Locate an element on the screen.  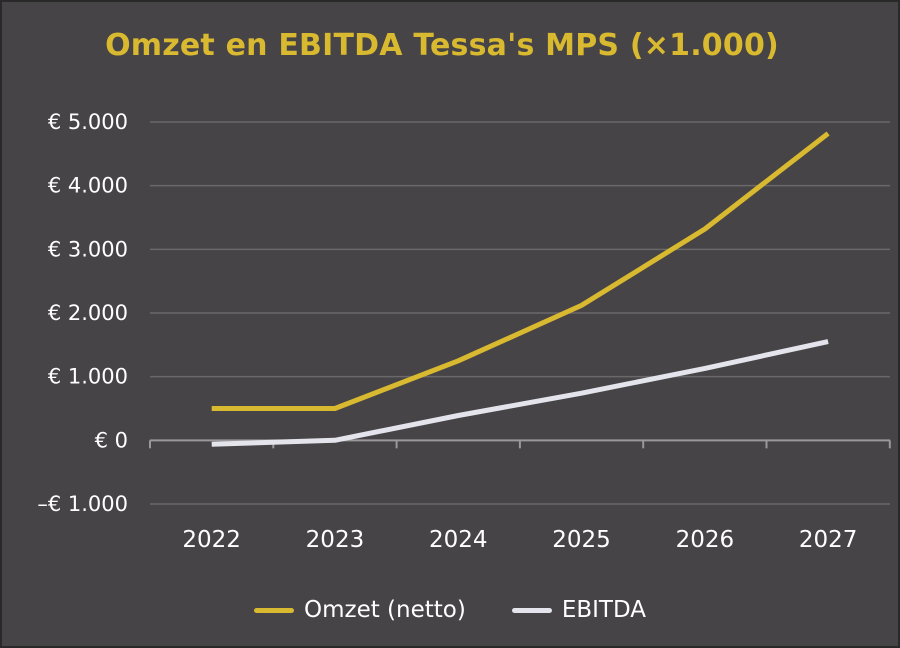
x-tick-label: 2022 is located at coordinates (211, 540).